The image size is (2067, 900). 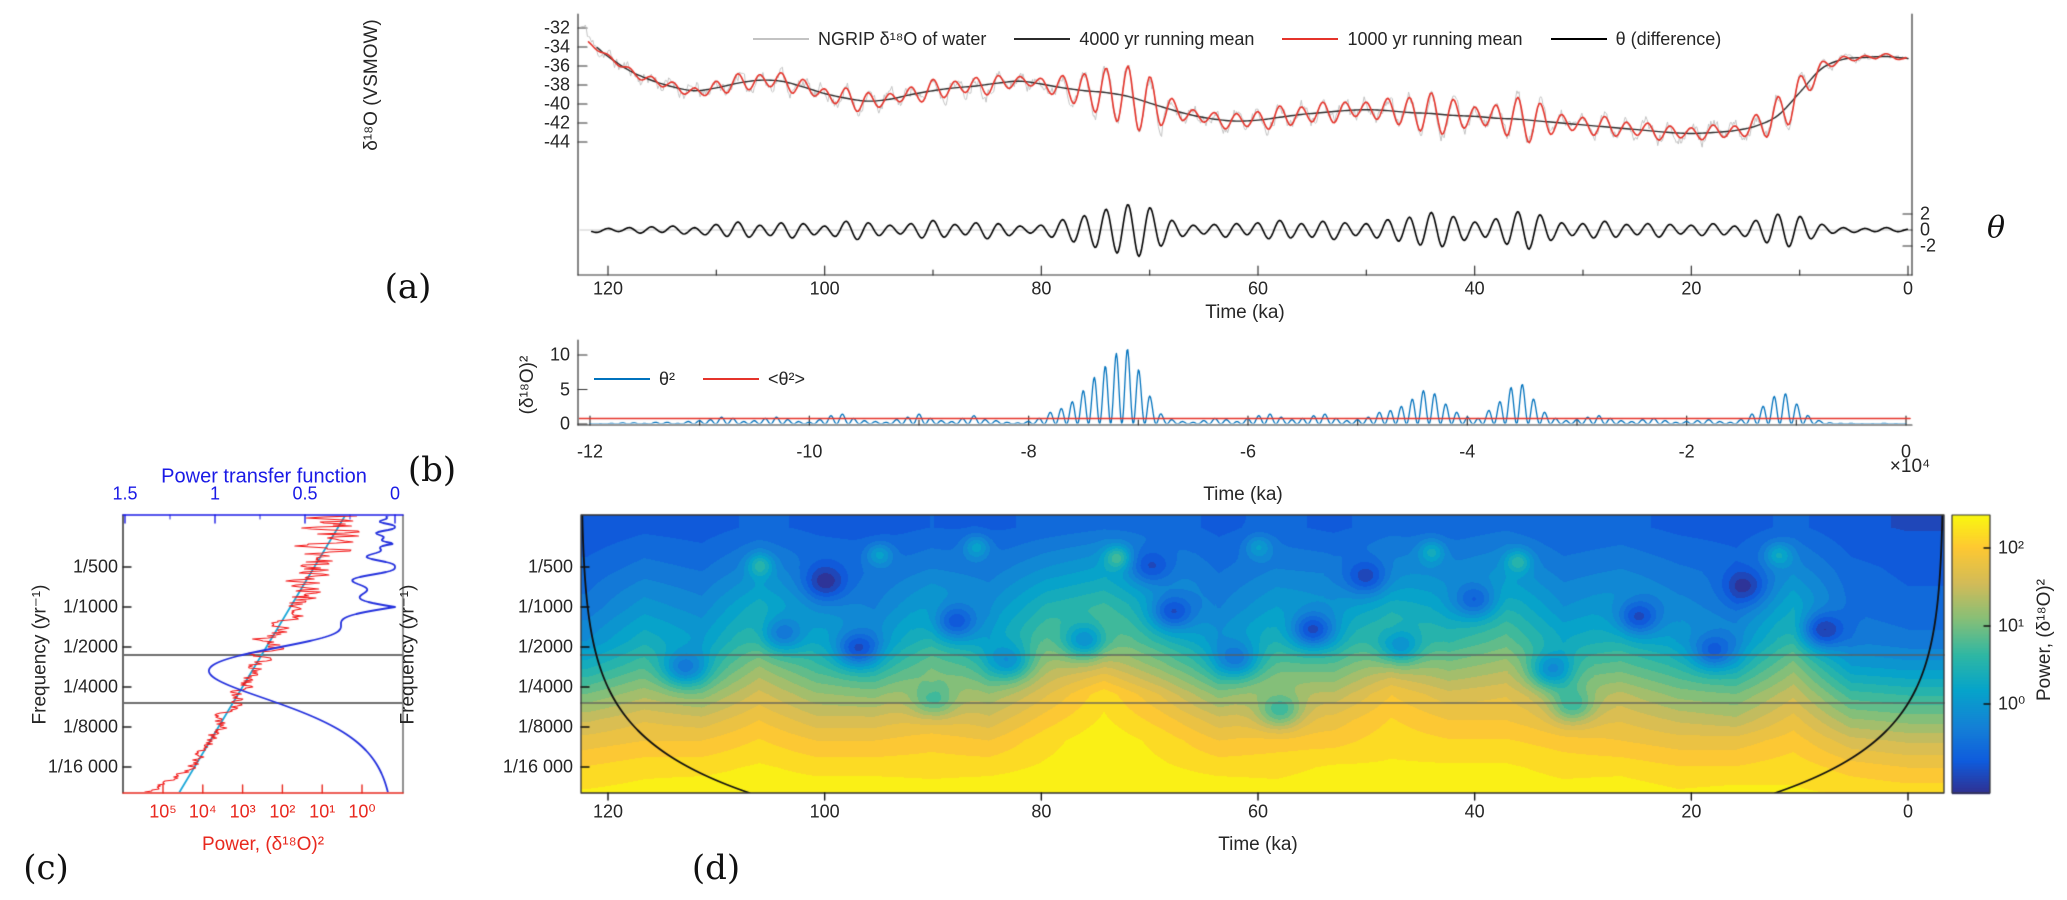 What do you see at coordinates (537, 766) in the screenshot?
I see `panel-d-freq-tick: 1/16 000` at bounding box center [537, 766].